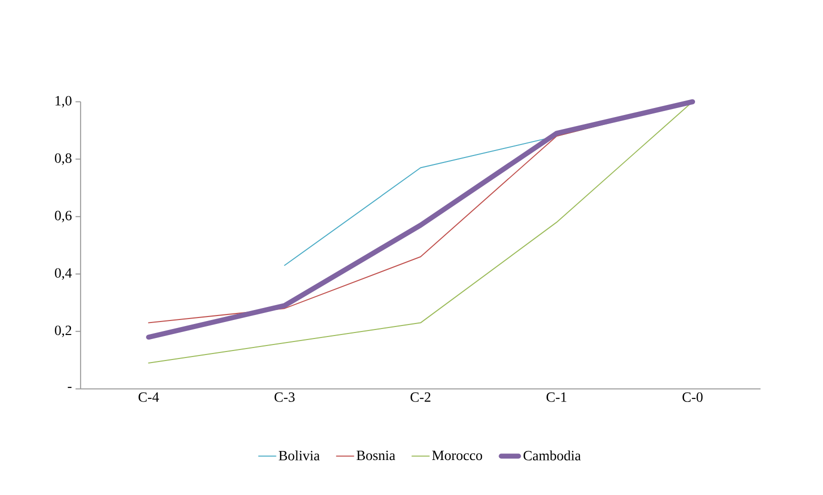 The width and height of the screenshot is (823, 495). What do you see at coordinates (63, 160) in the screenshot?
I see `y-tick-label: 0,8` at bounding box center [63, 160].